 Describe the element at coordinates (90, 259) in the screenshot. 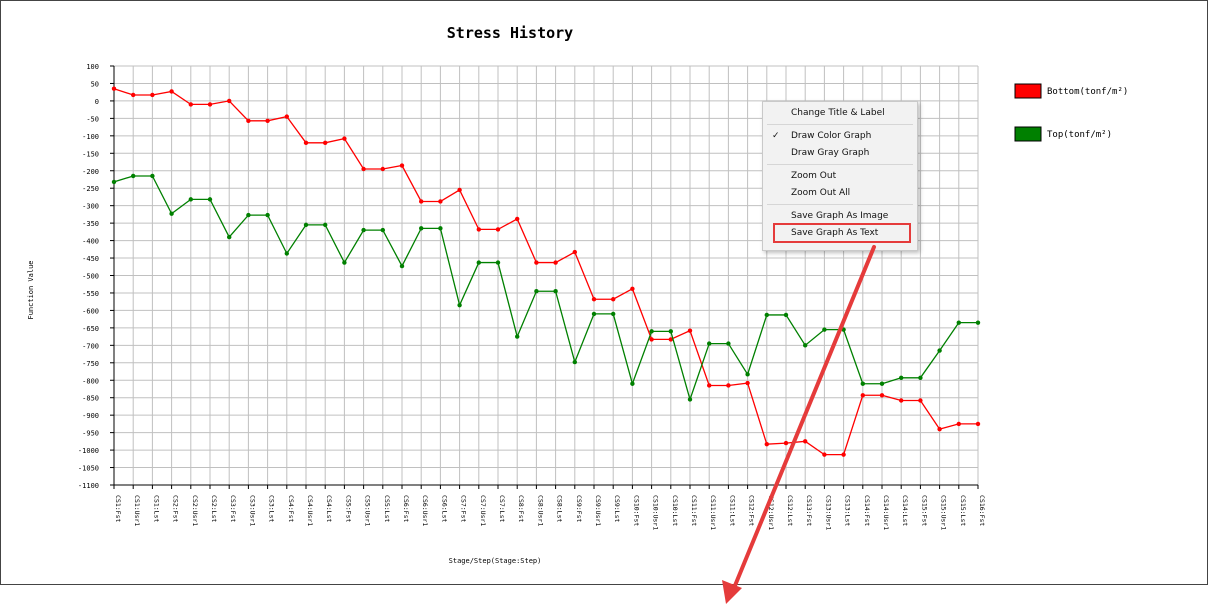

I see `y-tick-label: -450` at that location.